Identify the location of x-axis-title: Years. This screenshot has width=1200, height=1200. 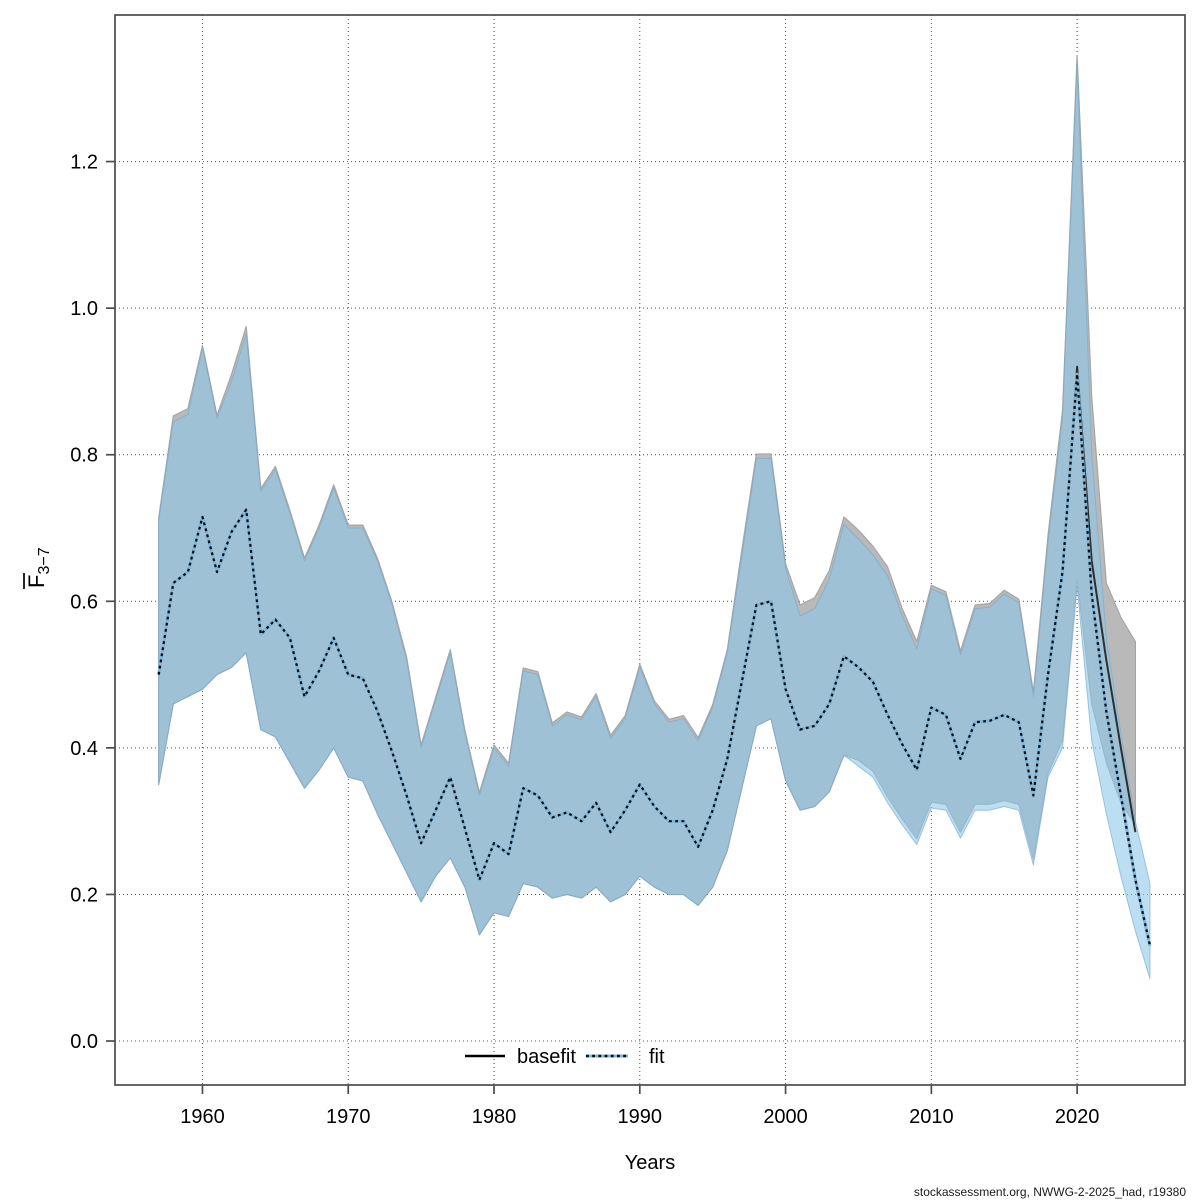
(650, 1163).